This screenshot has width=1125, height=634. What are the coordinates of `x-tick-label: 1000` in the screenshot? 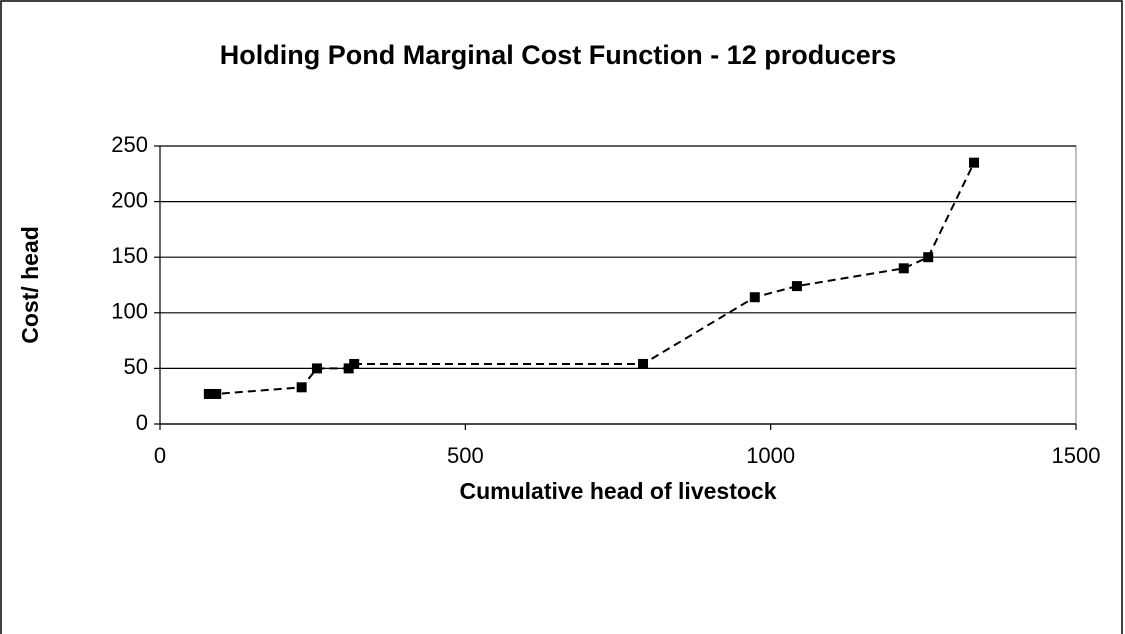 It's located at (770, 455).